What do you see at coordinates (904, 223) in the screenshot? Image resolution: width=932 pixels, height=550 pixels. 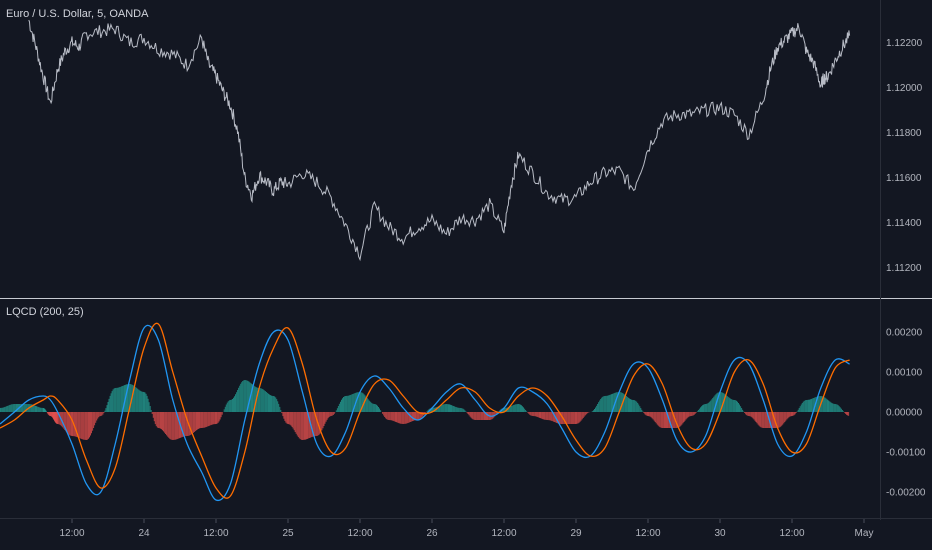 I see `price-tick-label: 1.11400` at bounding box center [904, 223].